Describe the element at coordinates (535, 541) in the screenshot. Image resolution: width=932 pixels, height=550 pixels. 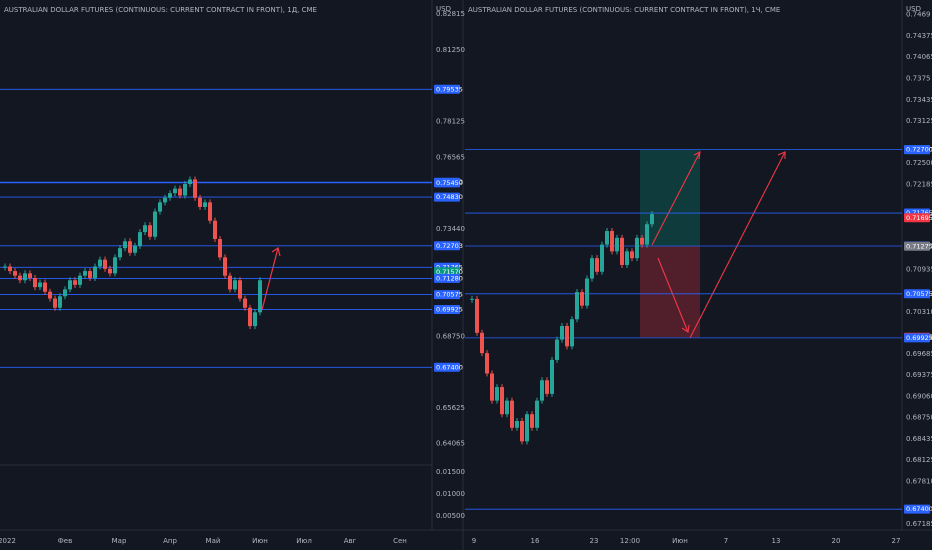
I see `time-label: 16` at that location.